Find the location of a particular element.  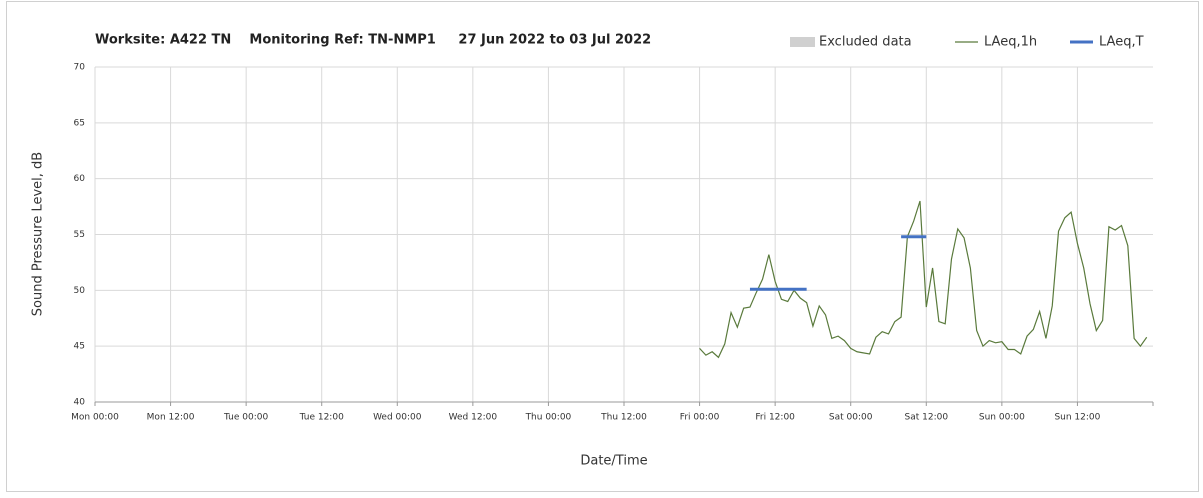

y-axis-label: Sound Pressure Level, dB is located at coordinates (38, 234).